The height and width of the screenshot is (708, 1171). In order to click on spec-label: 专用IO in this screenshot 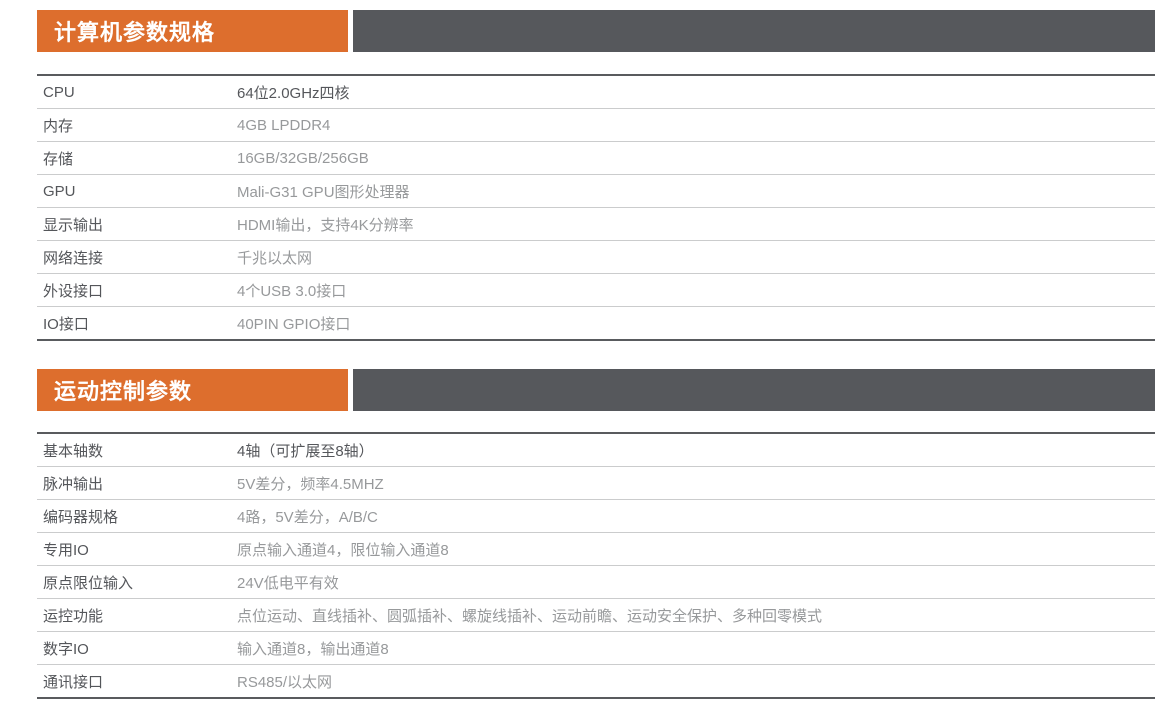, I will do `click(66, 550)`.